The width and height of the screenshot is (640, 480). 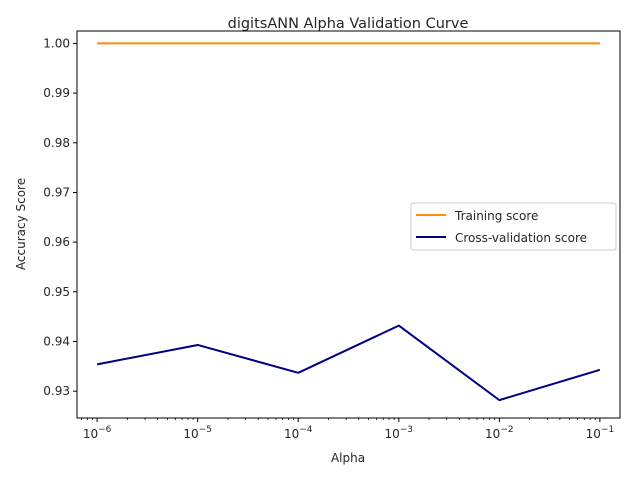 I want to click on y-axis-label: Accuracy Score, so click(x=21, y=224).